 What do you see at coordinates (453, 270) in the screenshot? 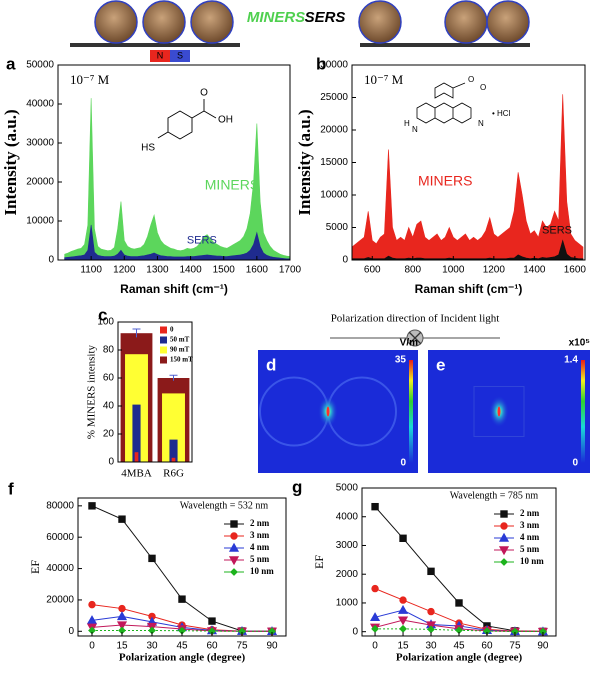
I see `x-tick-label: 1000` at bounding box center [453, 270].